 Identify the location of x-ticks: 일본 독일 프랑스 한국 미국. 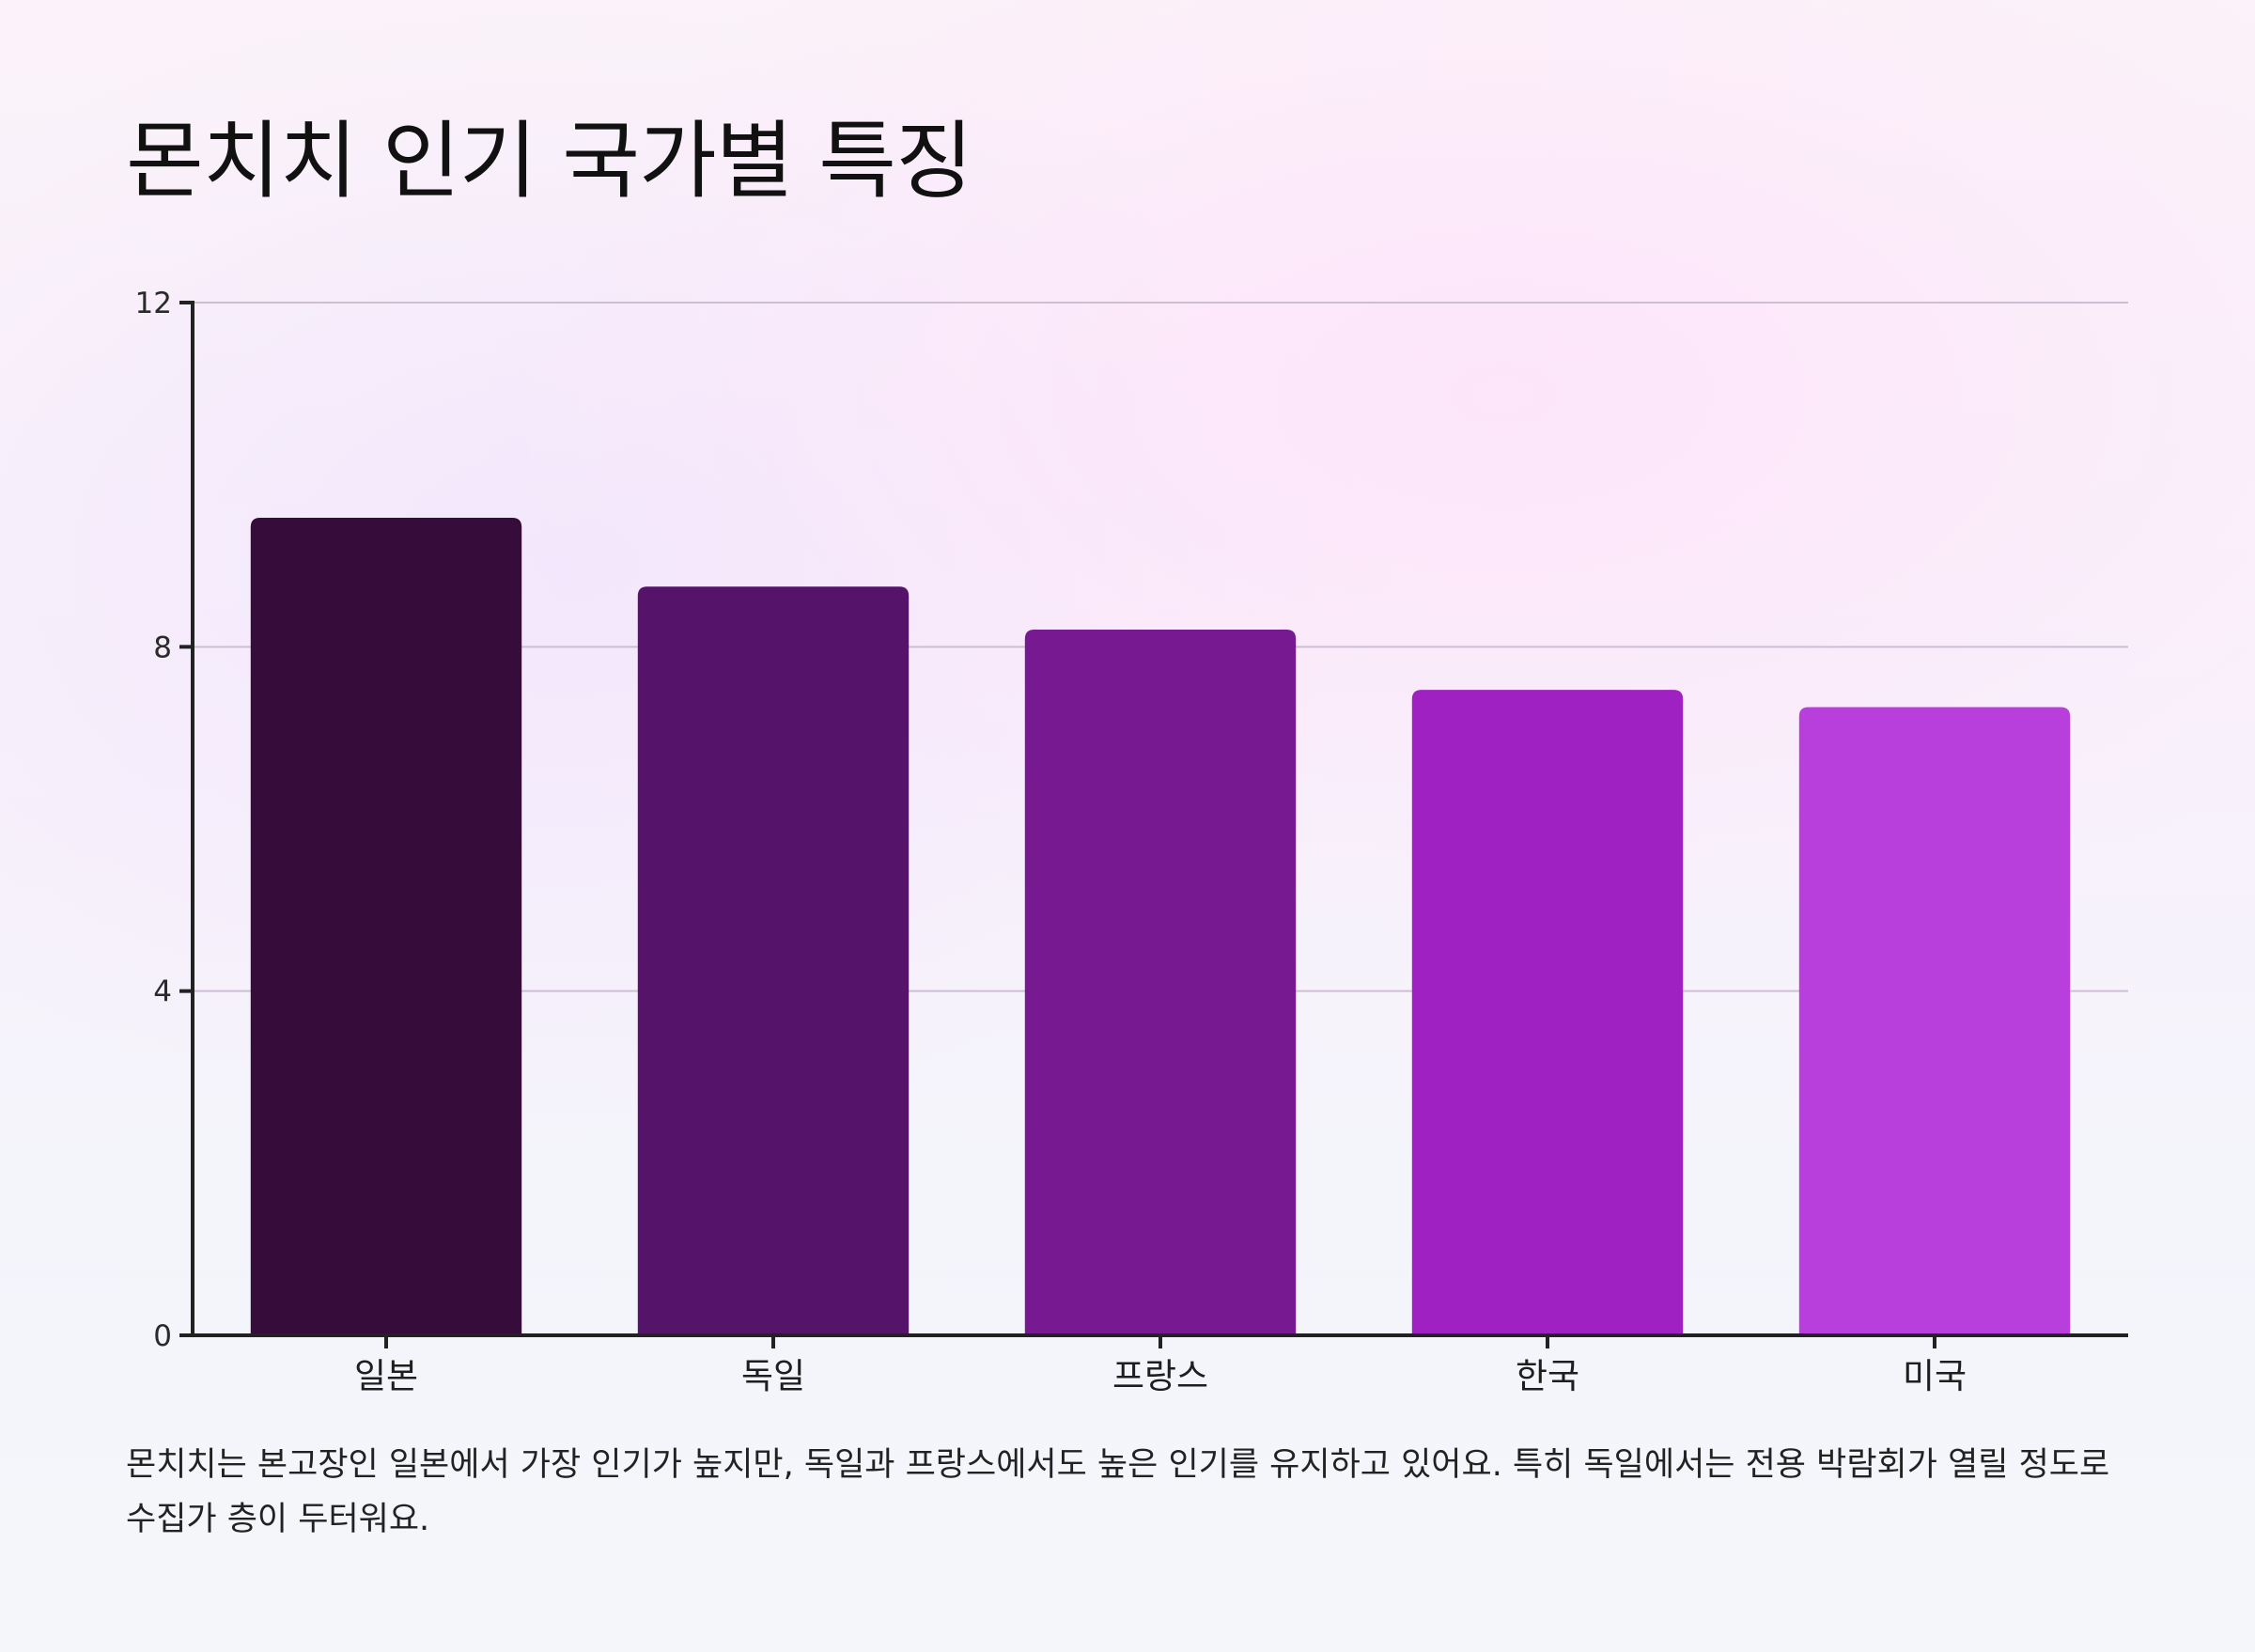
(1160, 1365).